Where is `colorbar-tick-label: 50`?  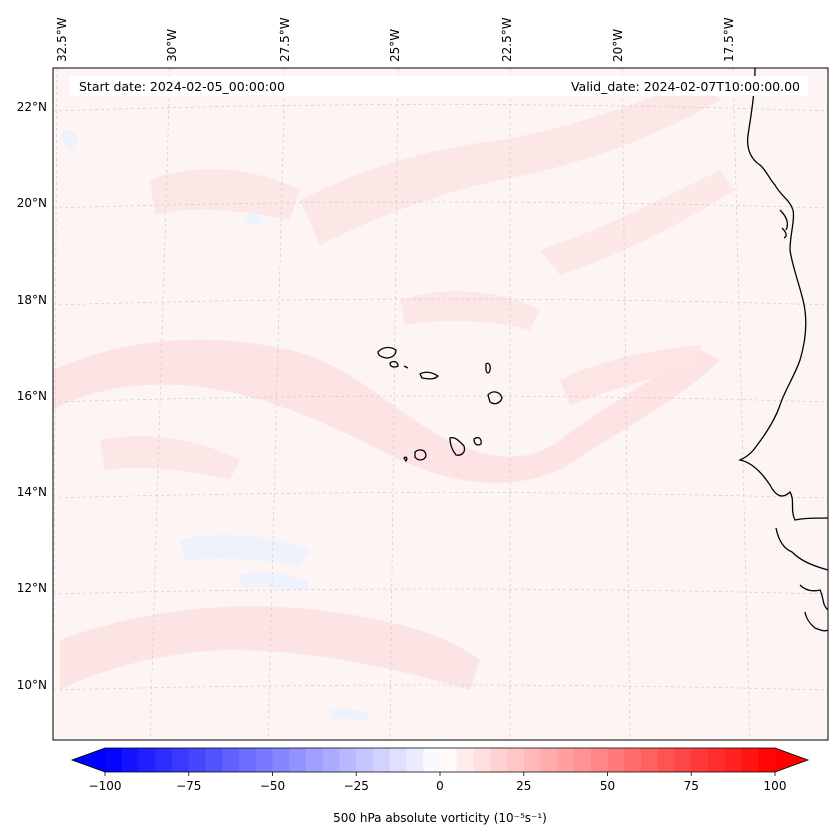 colorbar-tick-label: 50 is located at coordinates (607, 786).